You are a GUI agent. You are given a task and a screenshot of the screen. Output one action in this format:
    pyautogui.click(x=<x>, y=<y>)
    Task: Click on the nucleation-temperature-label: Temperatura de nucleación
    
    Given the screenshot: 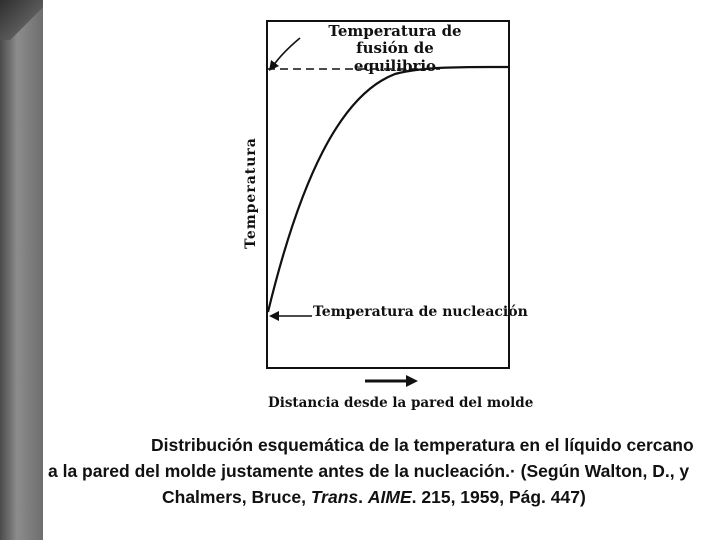 What is the action you would take?
    pyautogui.click(x=420, y=312)
    